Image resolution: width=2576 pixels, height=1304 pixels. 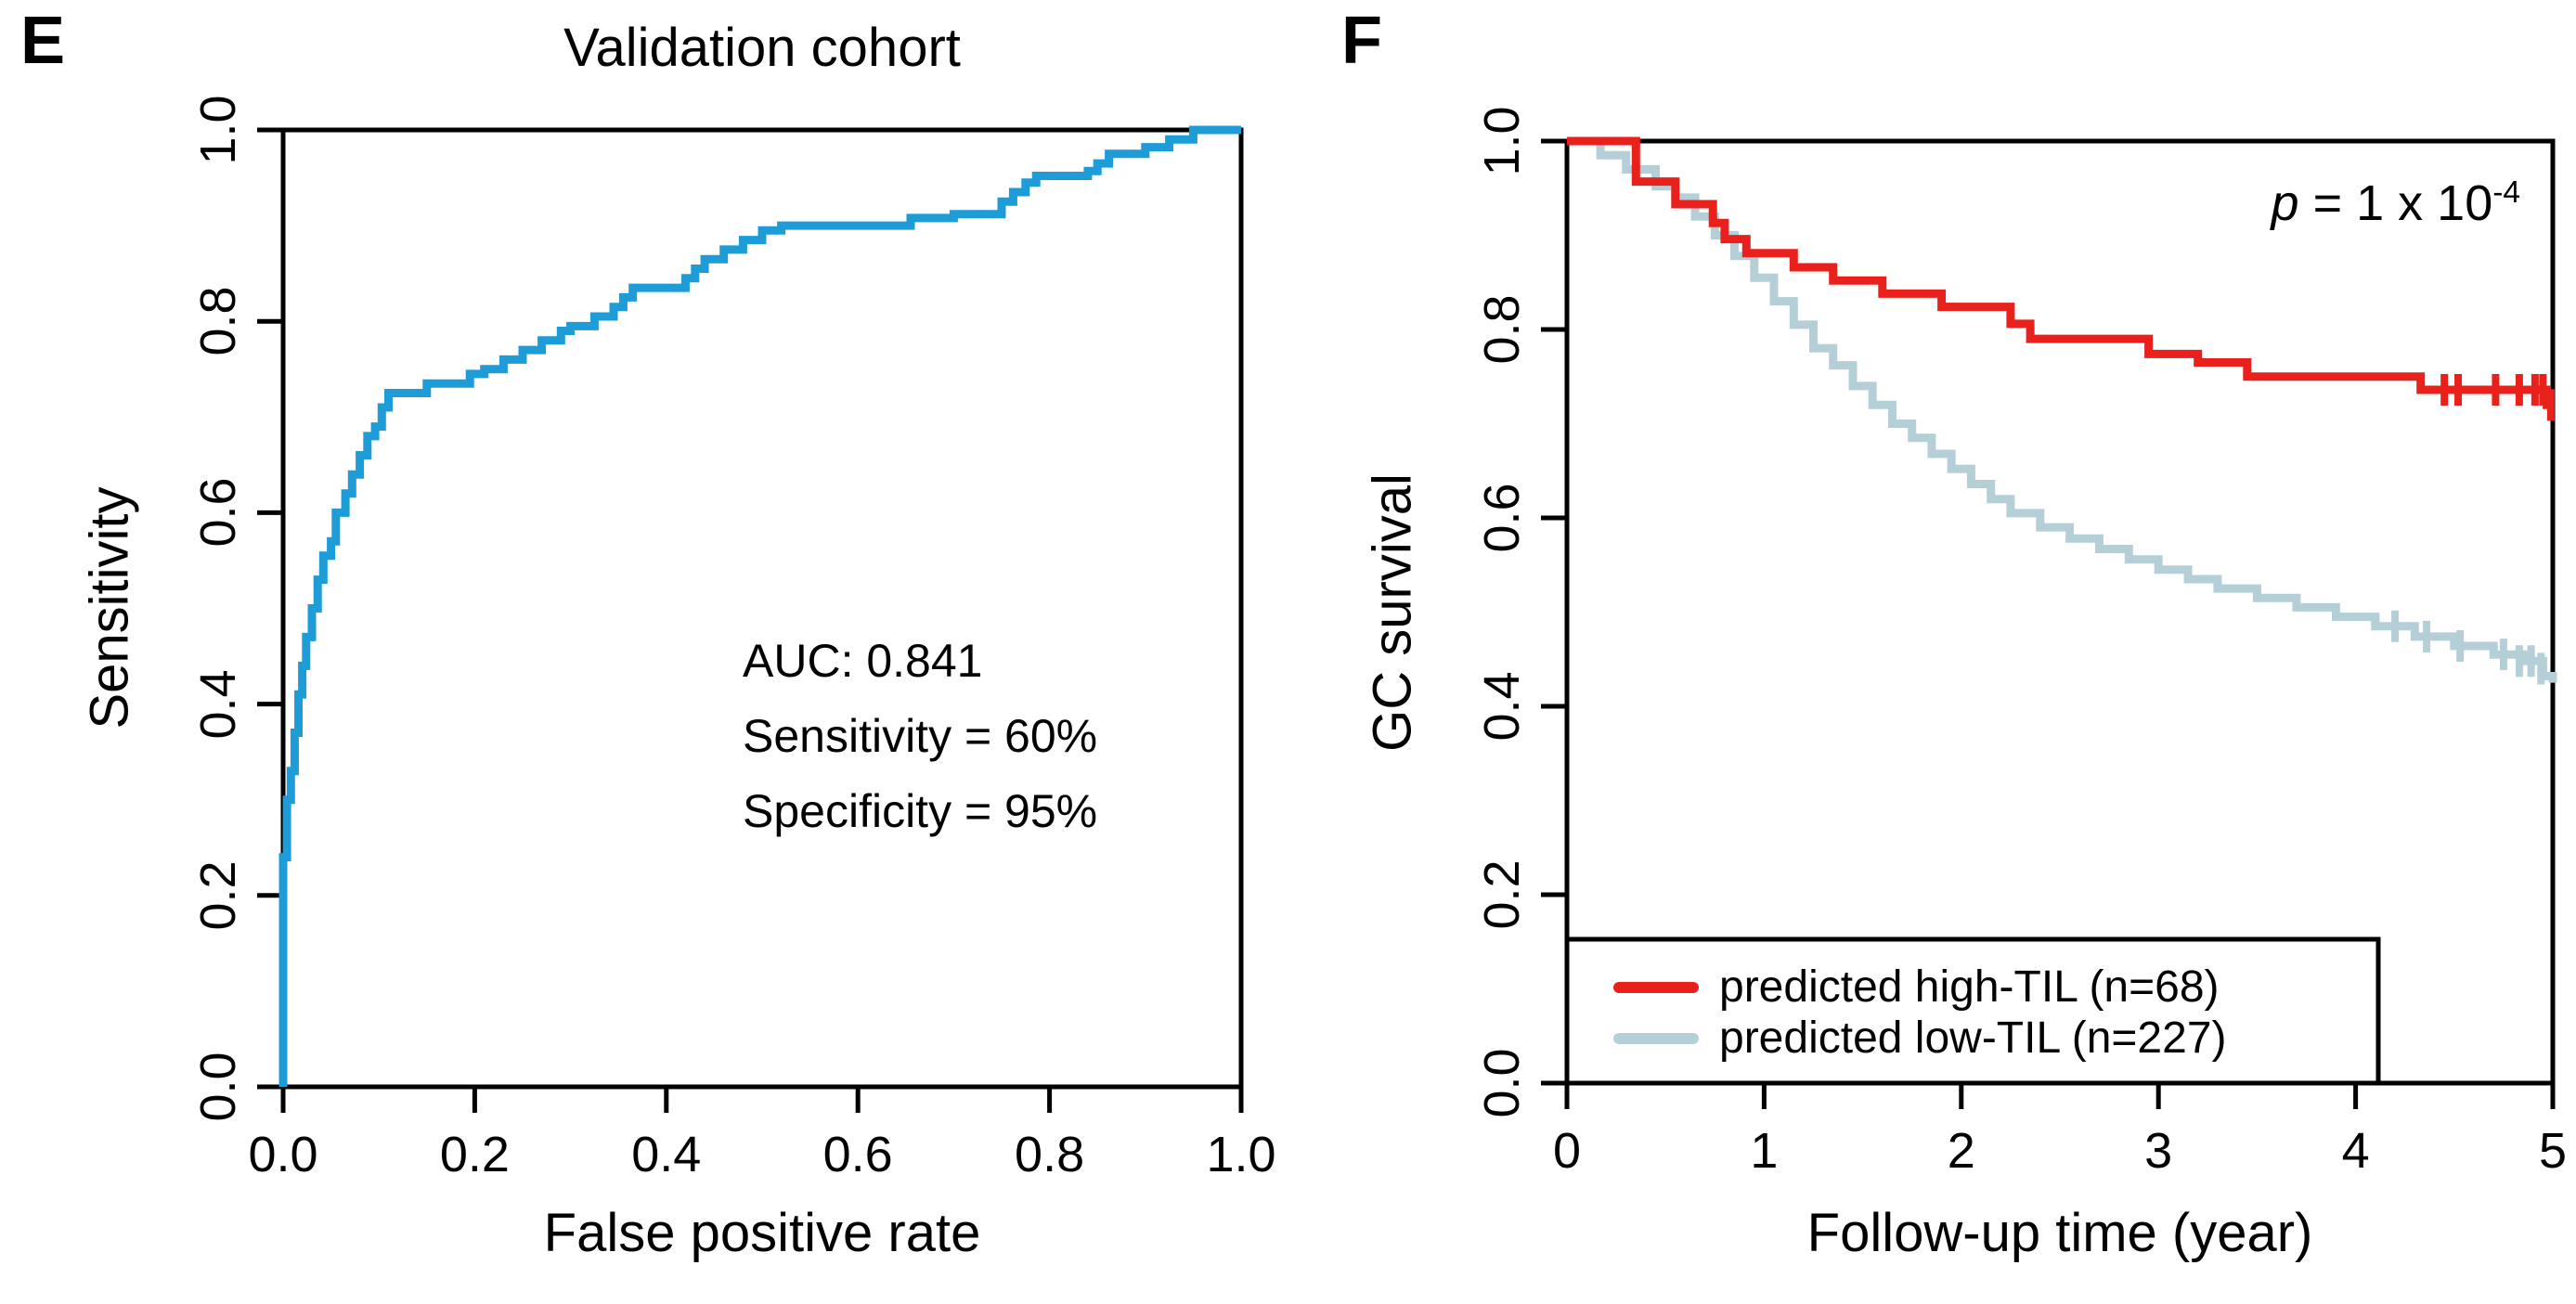 I want to click on panel-label-e: E, so click(x=43, y=41).